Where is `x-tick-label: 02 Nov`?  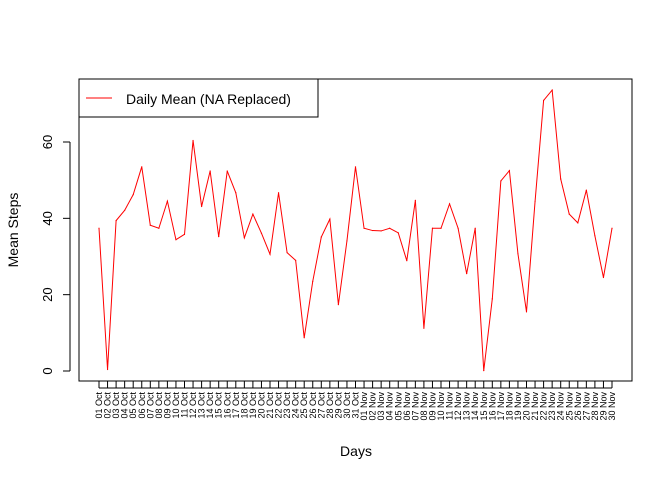
x-tick-label: 02 Nov is located at coordinates (373, 406).